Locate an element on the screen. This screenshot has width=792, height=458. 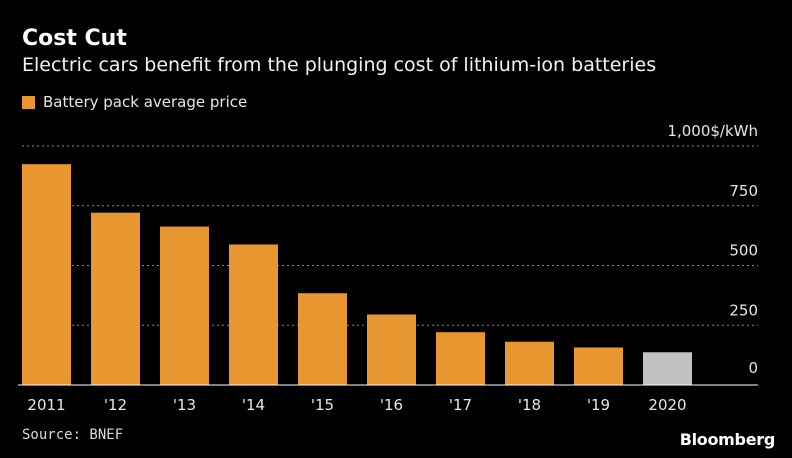
x-tick-label: '13 is located at coordinates (184, 405).